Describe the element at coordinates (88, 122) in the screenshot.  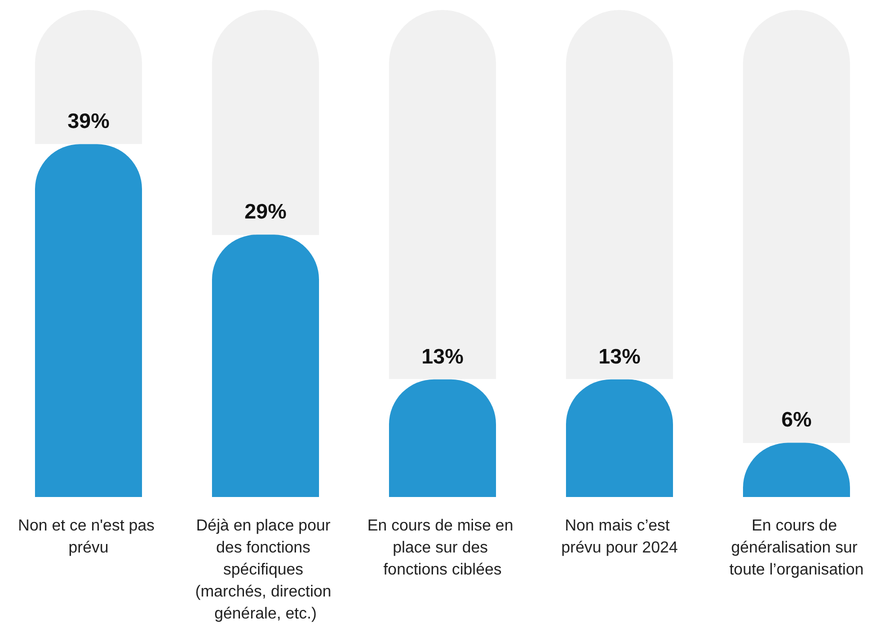
I see `data-label: 39%` at that location.